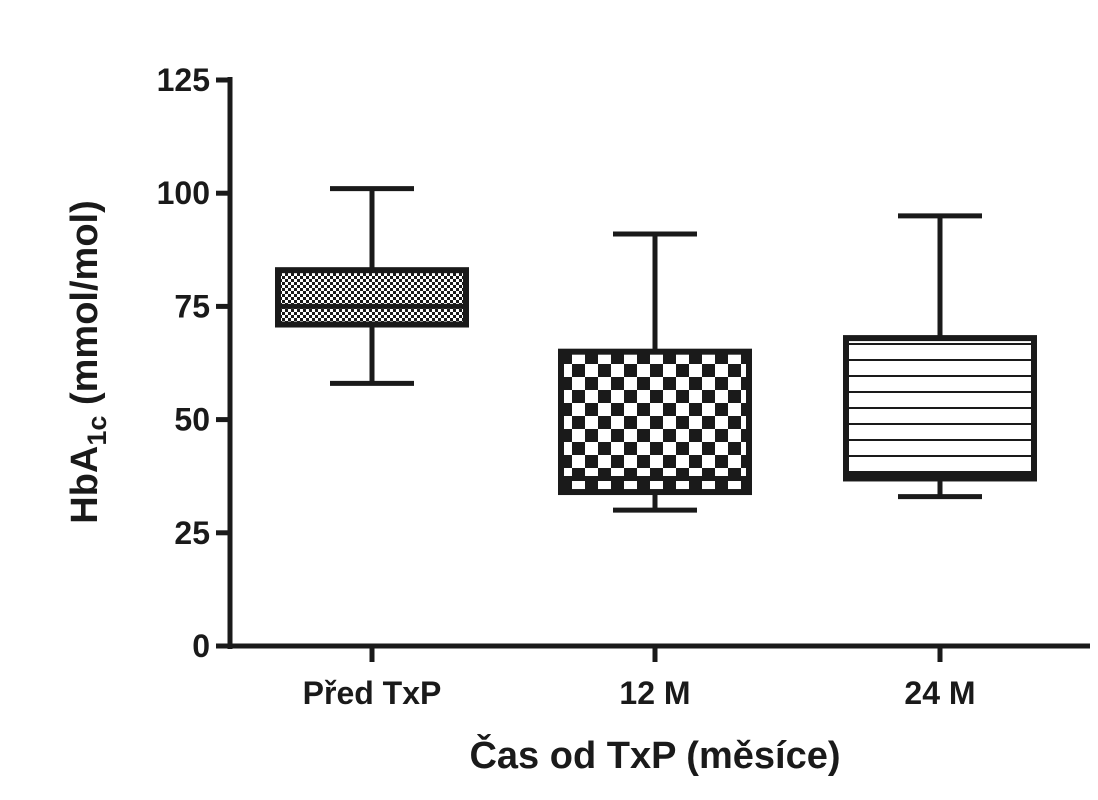 The height and width of the screenshot is (800, 1098). Describe the element at coordinates (183, 193) in the screenshot. I see `y-tick-label: 100` at that location.